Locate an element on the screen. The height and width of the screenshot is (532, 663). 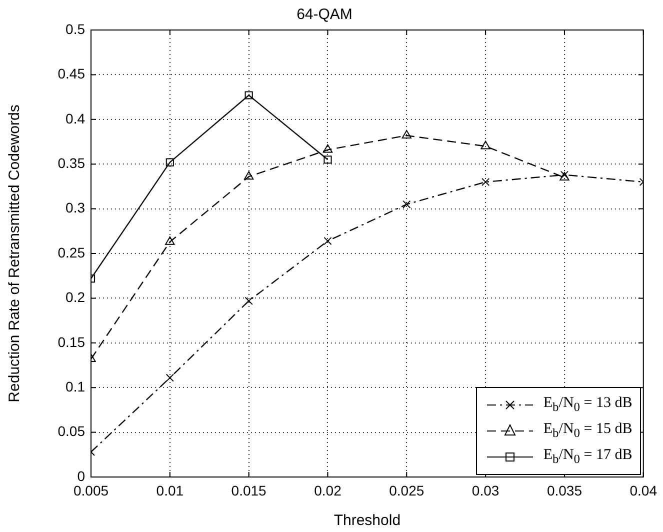
legend-label: E$_{b}$/N$_{0}$ = 13 dB is located at coordinates (587, 405).